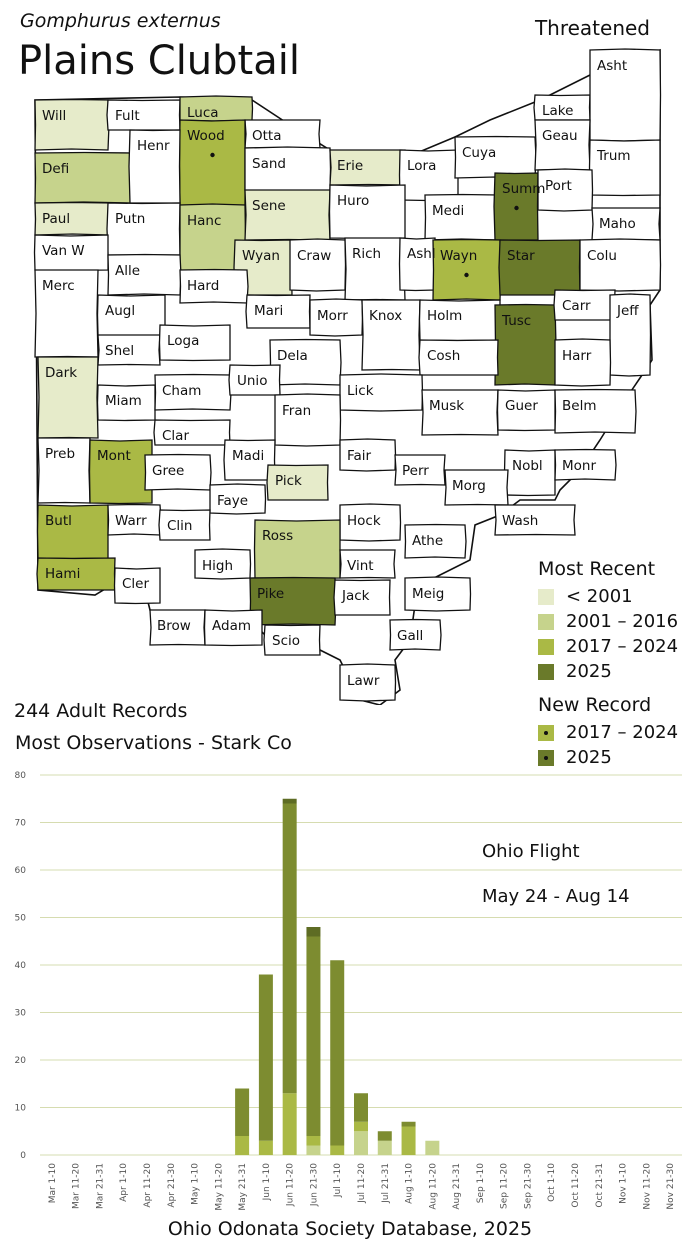  Describe the element at coordinates (68, 397) in the screenshot. I see `county-dark` at that location.